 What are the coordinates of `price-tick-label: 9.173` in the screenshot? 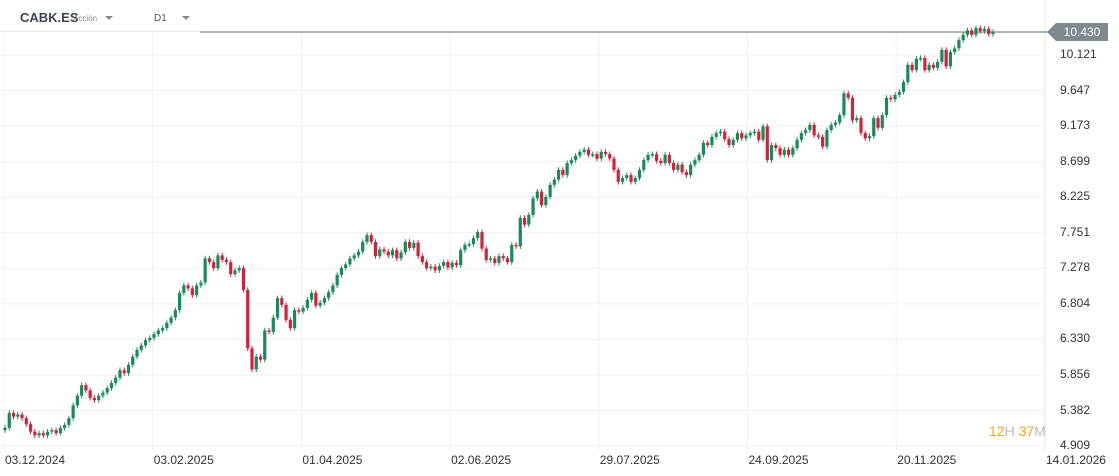 It's located at (1075, 125).